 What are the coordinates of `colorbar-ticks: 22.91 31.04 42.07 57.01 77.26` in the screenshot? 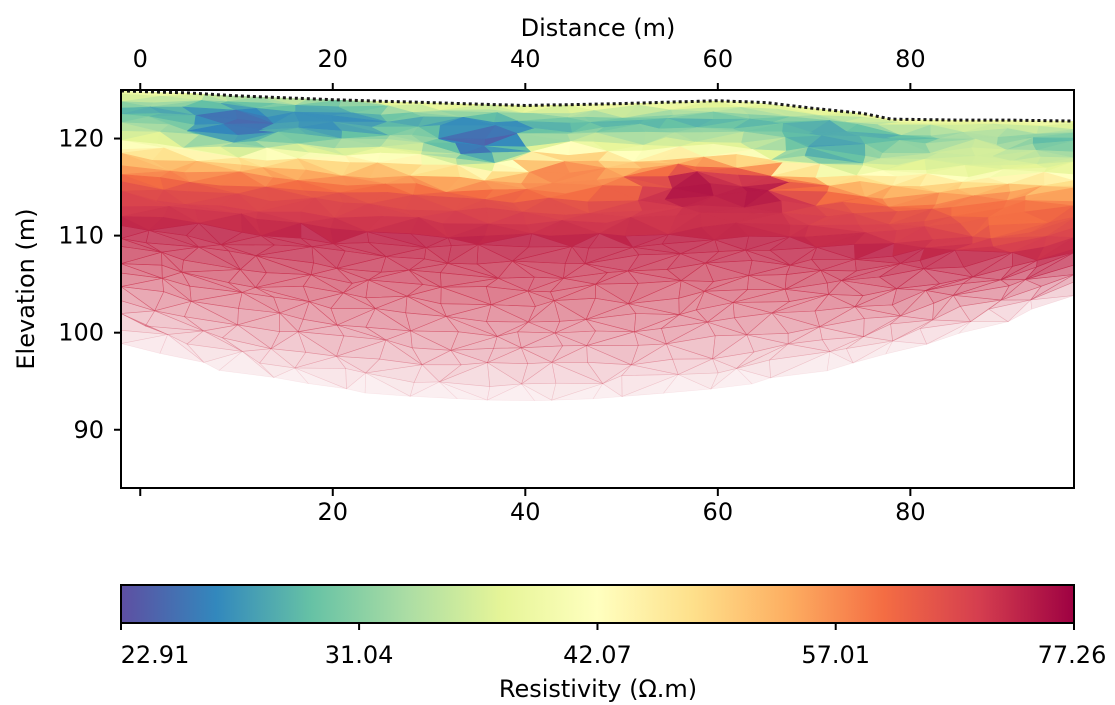 It's located at (613, 646).